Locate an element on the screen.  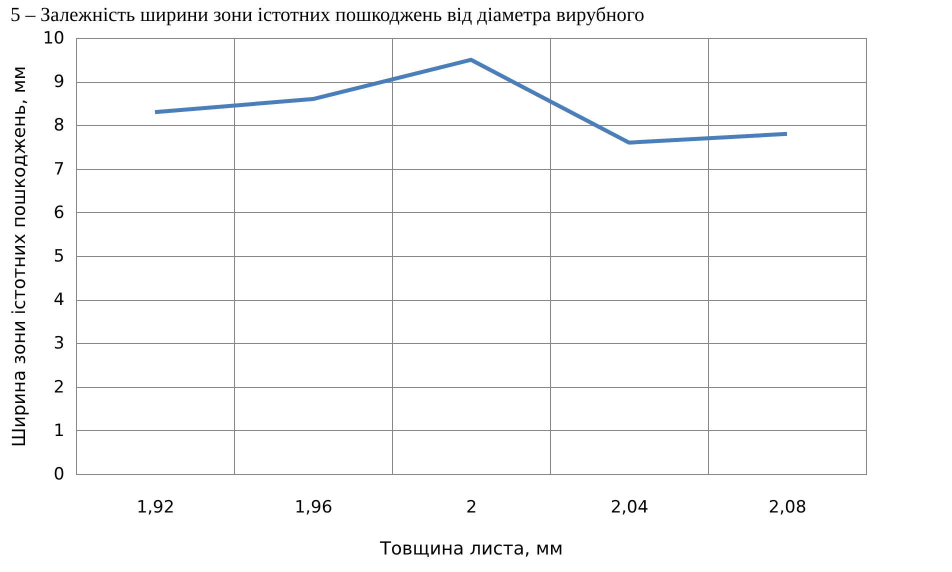
x-tick-label: 1,92 is located at coordinates (155, 508).